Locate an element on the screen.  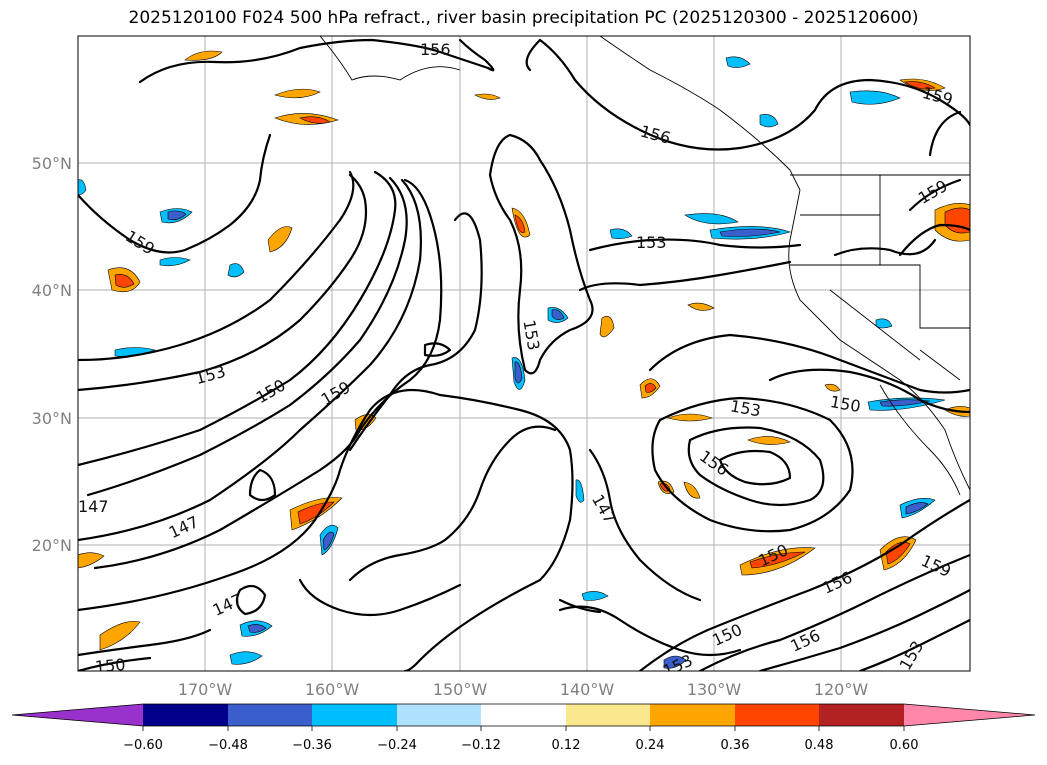
contour-label: 156 is located at coordinates (435, 49).